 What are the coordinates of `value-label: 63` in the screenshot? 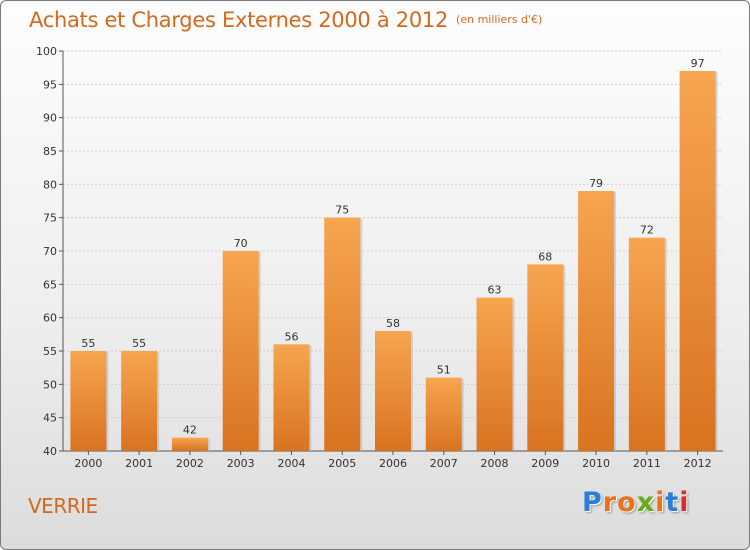 It's located at (495, 290).